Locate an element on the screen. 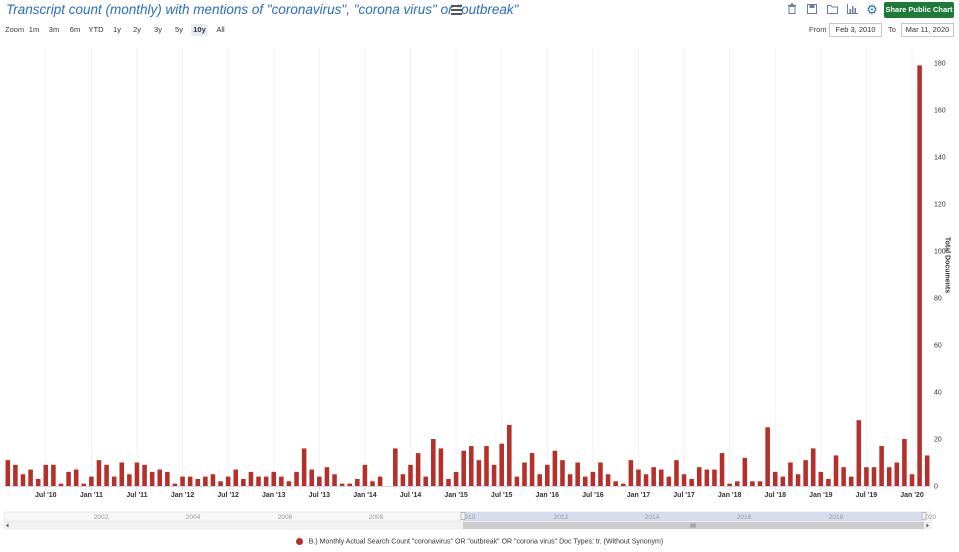 The height and width of the screenshot is (552, 959). x-tick-label: Jan '15 is located at coordinates (456, 495).